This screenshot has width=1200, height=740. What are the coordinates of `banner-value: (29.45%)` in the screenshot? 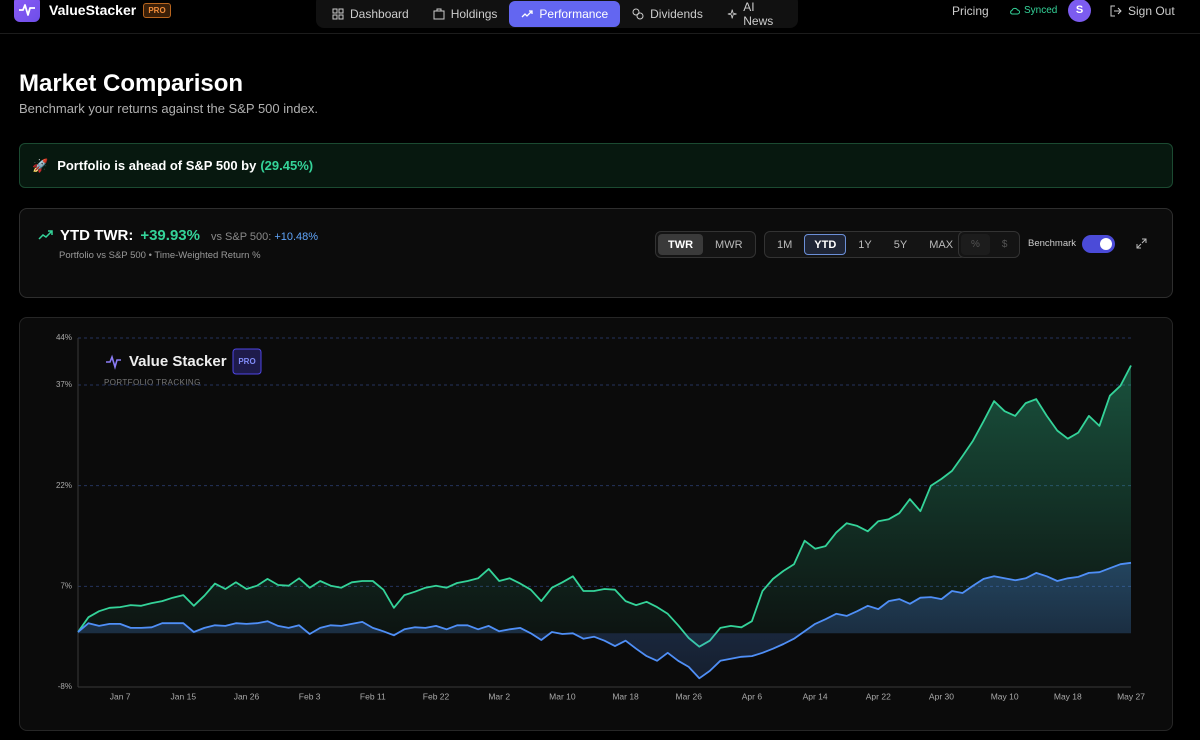 It's located at (287, 165).